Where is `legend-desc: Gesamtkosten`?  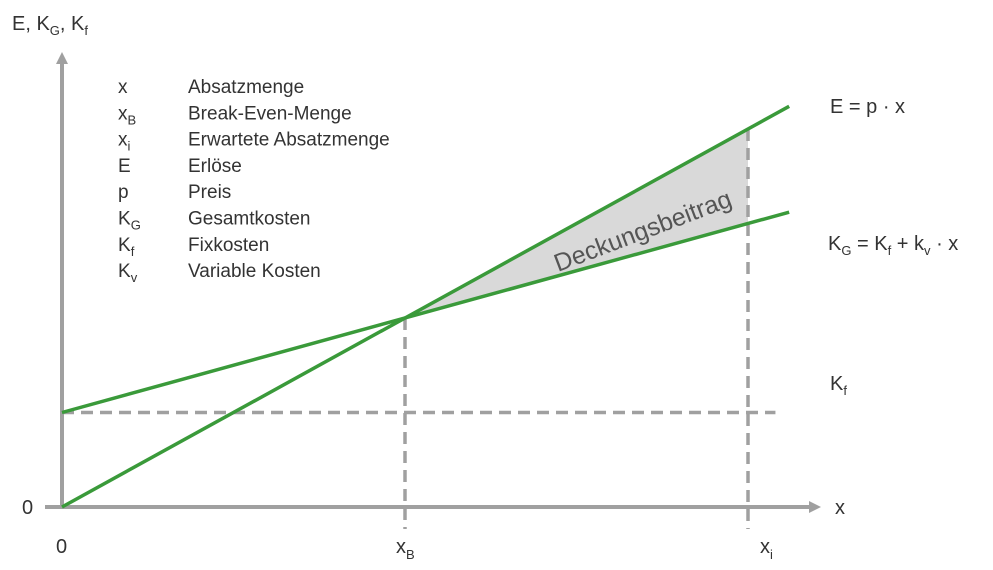 legend-desc: Gesamtkosten is located at coordinates (249, 219).